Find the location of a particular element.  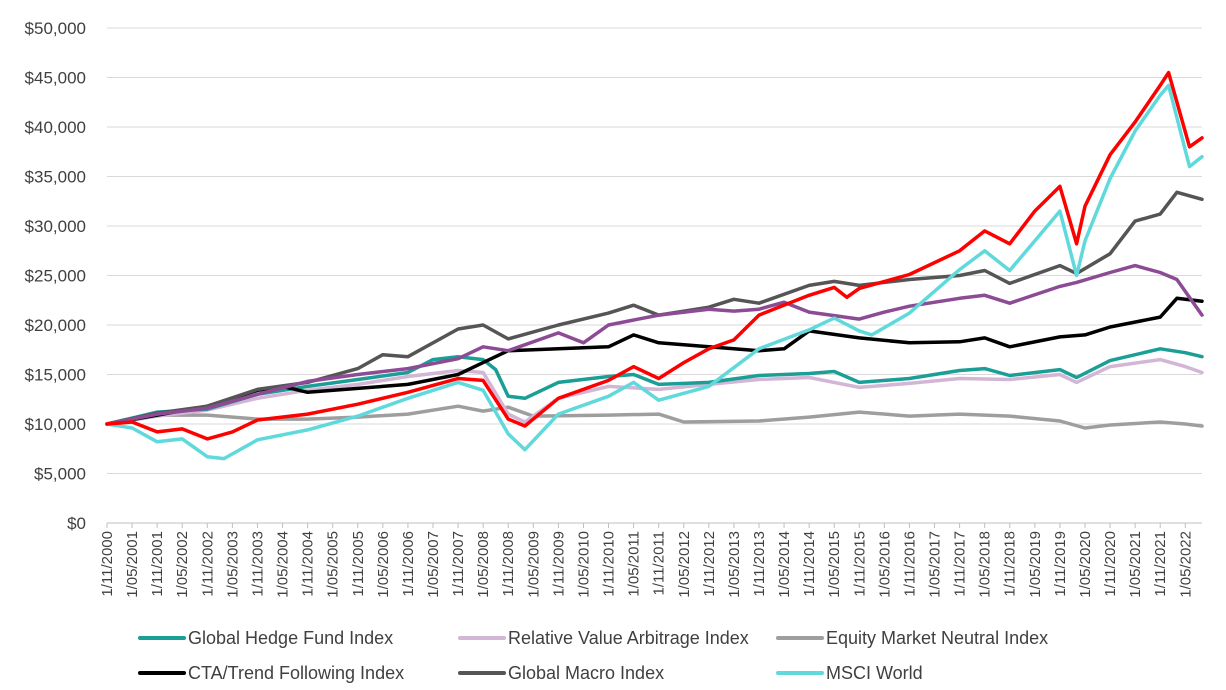

y-tick-label: $45,000 is located at coordinates (55, 78).